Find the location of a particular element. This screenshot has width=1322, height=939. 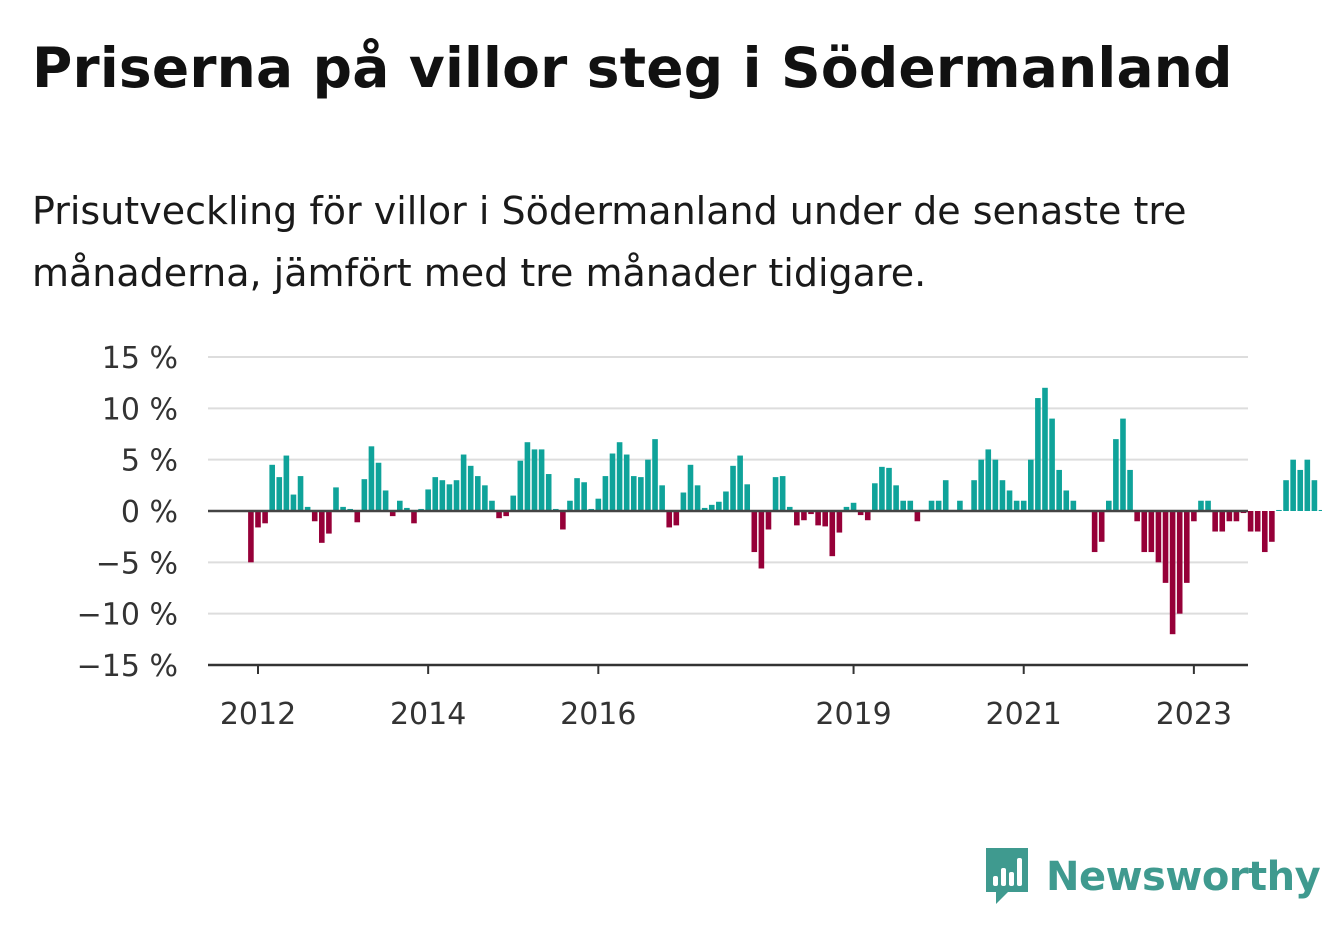

x-tick-label: 2019 is located at coordinates (853, 714).